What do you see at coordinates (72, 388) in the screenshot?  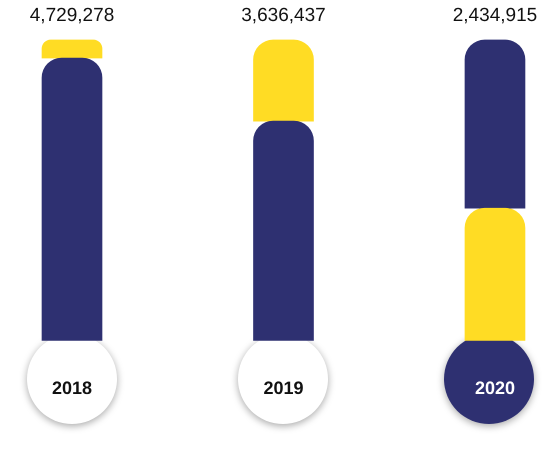 I see `x-tick-label: 2018` at bounding box center [72, 388].